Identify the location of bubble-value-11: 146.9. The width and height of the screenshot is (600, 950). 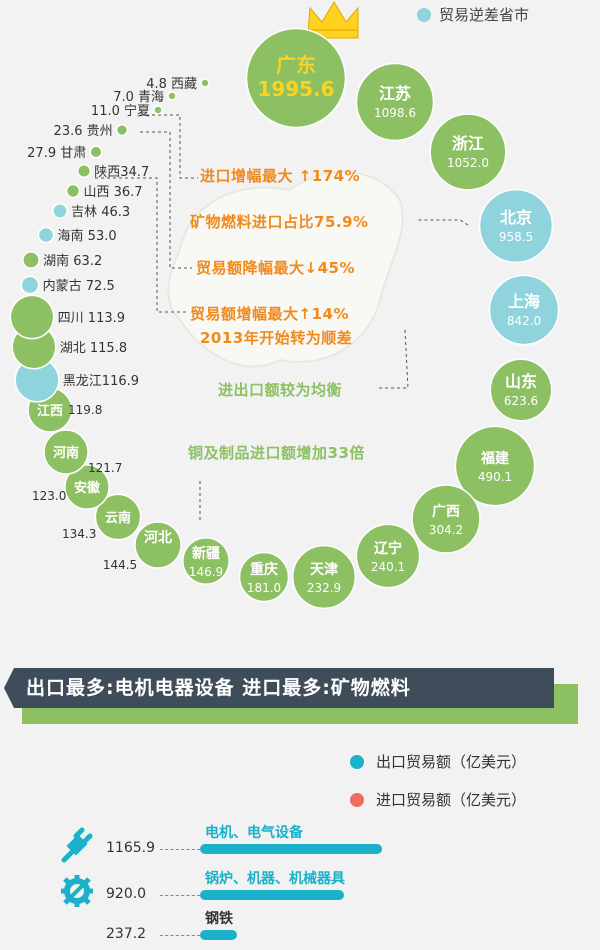
(206, 572).